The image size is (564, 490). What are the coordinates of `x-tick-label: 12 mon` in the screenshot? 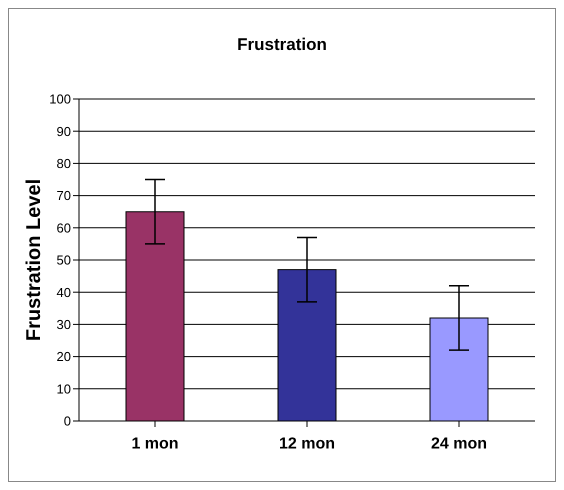 It's located at (307, 443).